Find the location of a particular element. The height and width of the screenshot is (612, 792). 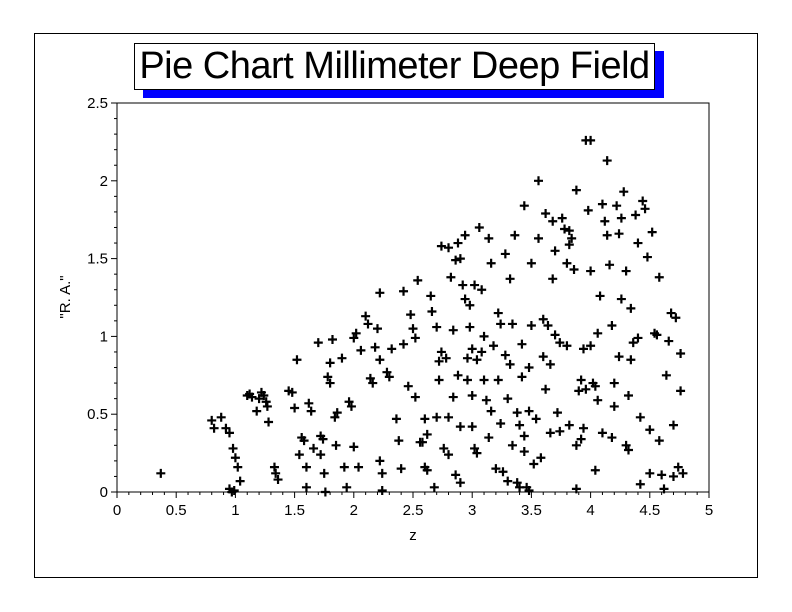

y-tick-label: 0.5 is located at coordinates (97, 414).